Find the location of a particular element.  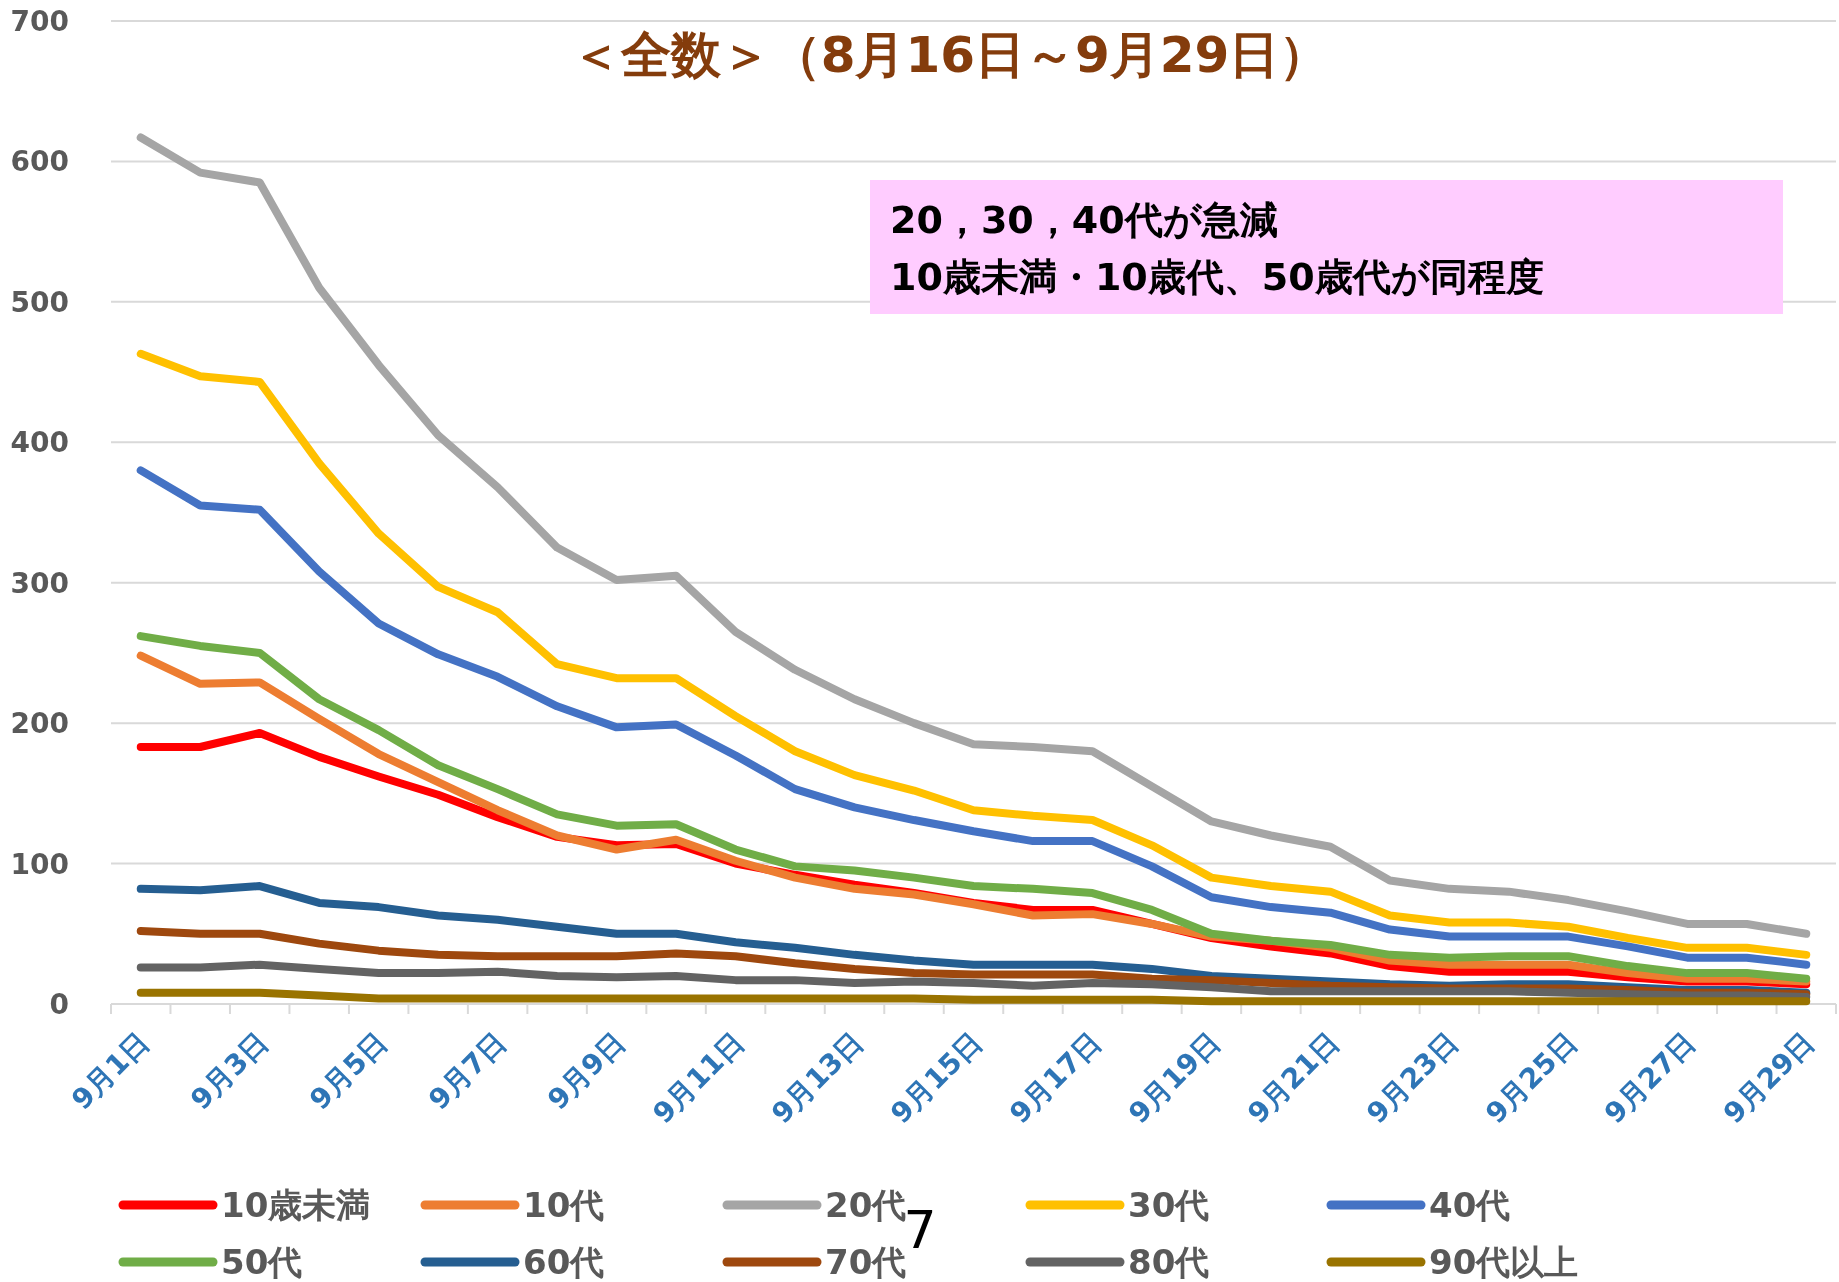

y-tick-label: 600 is located at coordinates (39, 162).